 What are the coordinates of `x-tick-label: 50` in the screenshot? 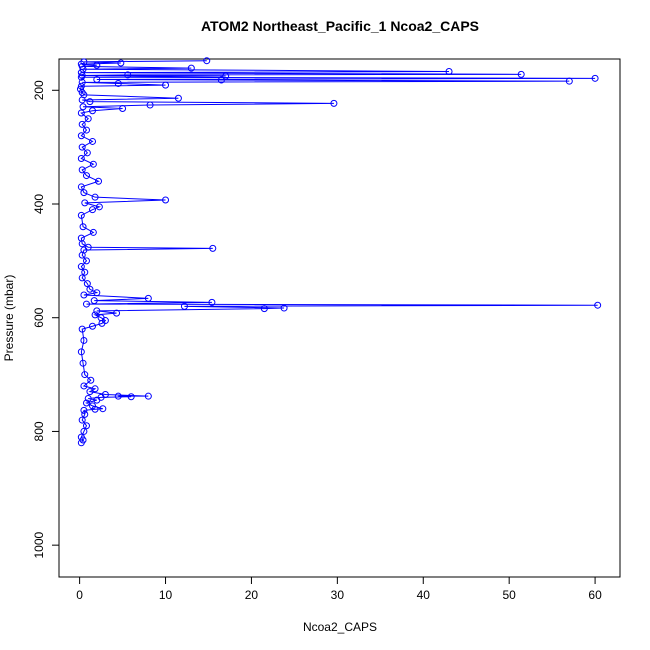 It's located at (509, 595).